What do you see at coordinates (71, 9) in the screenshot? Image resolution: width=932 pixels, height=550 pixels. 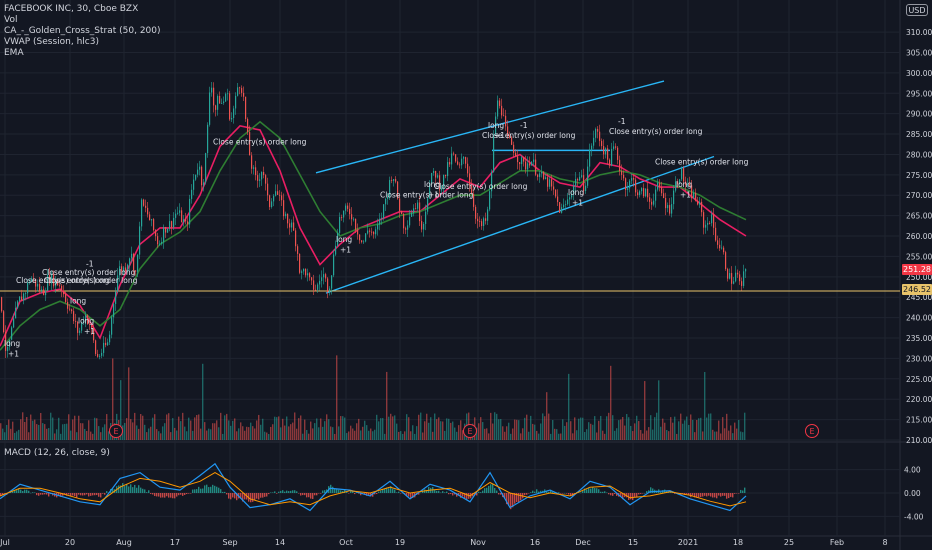 I see `symbol-title: FACEBOOK INC, 30, Cboe BZX` at bounding box center [71, 9].